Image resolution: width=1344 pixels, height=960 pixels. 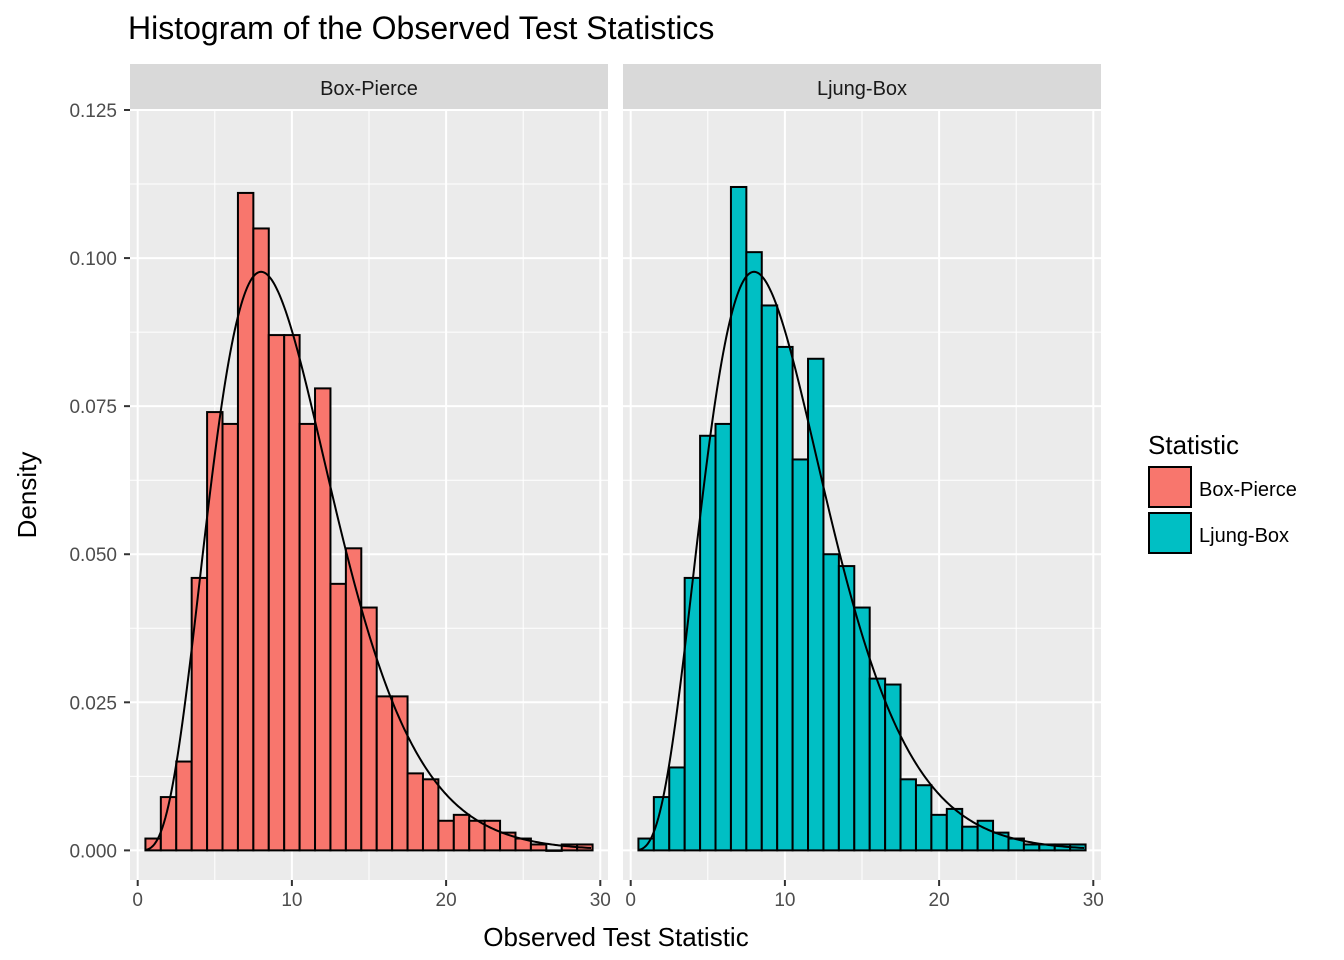 What do you see at coordinates (1244, 536) in the screenshot?
I see `legend-label-ljung-box: Ljung-Box` at bounding box center [1244, 536].